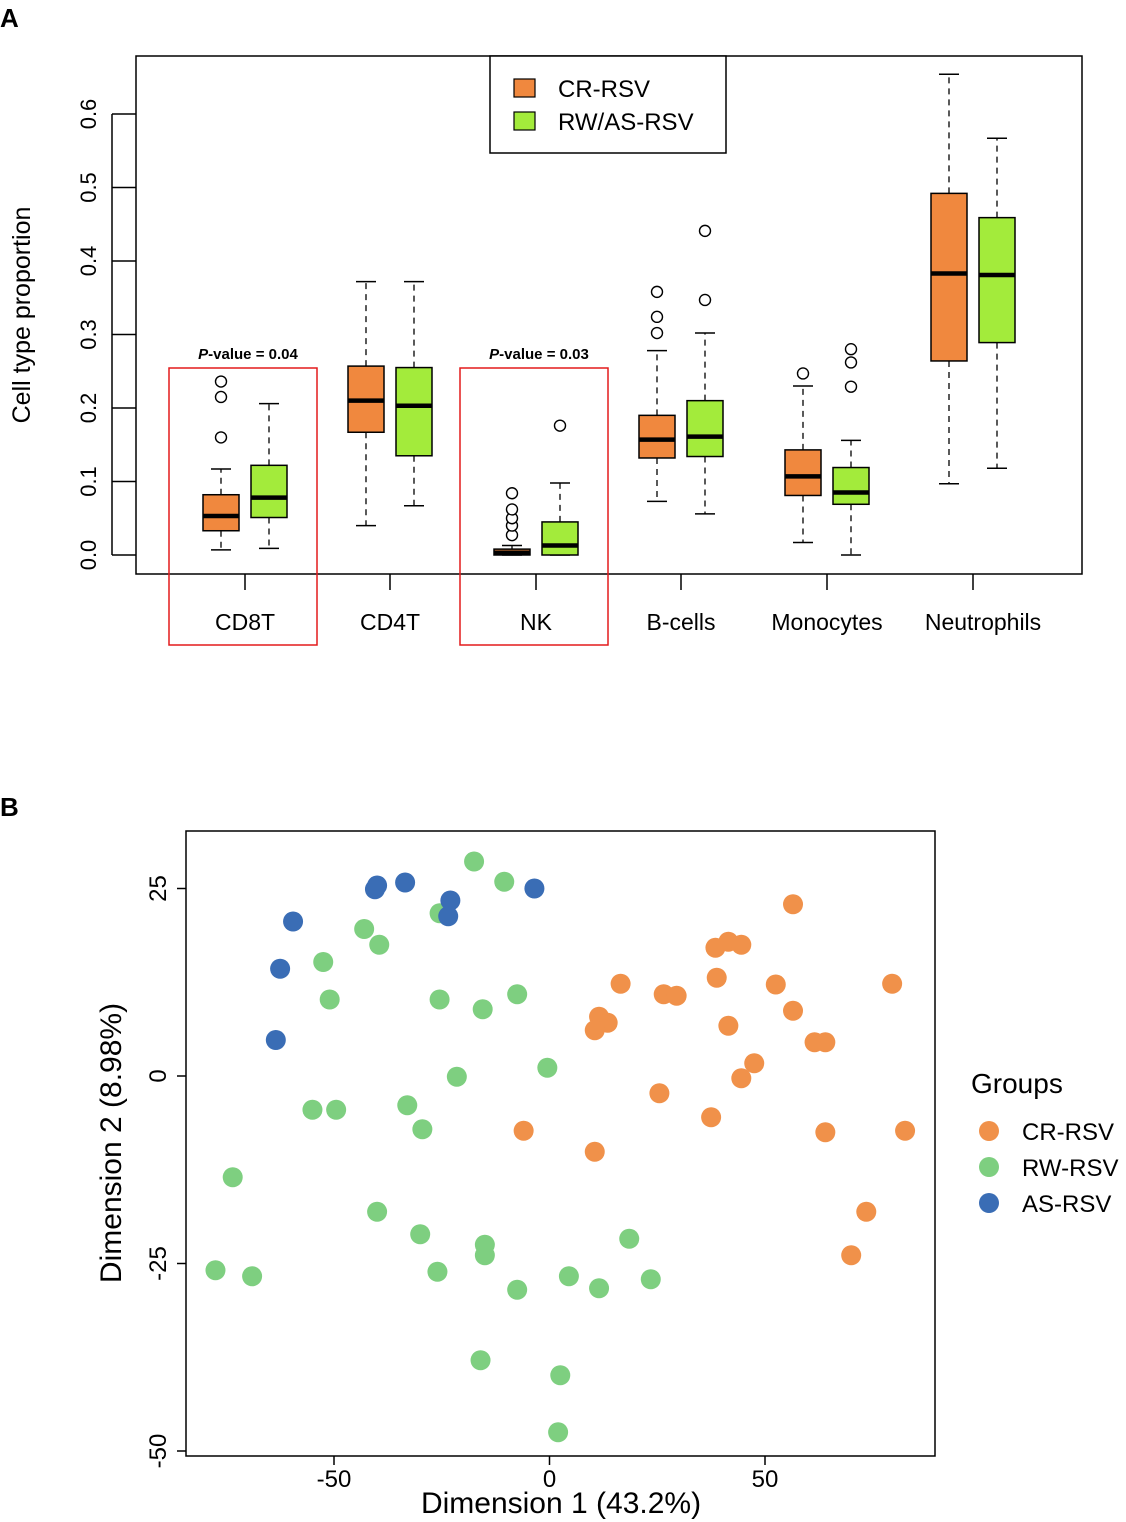 This screenshot has height=1522, width=1126. Describe the element at coordinates (243, 506) in the screenshot. I see `highlight-box-cd8t` at that location.